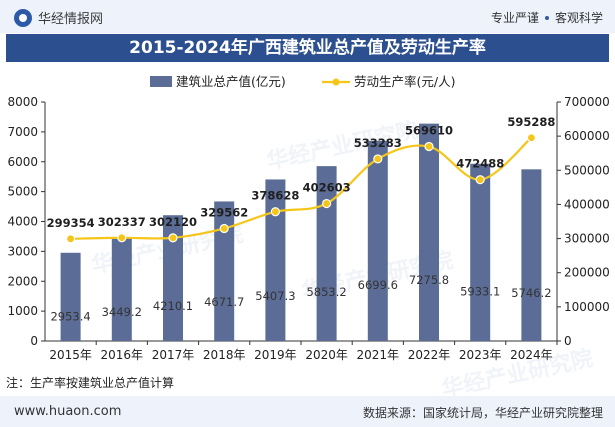 This screenshot has width=615, height=427. Describe the element at coordinates (71, 19) in the screenshot. I see `site-name: 华经情报网` at that location.